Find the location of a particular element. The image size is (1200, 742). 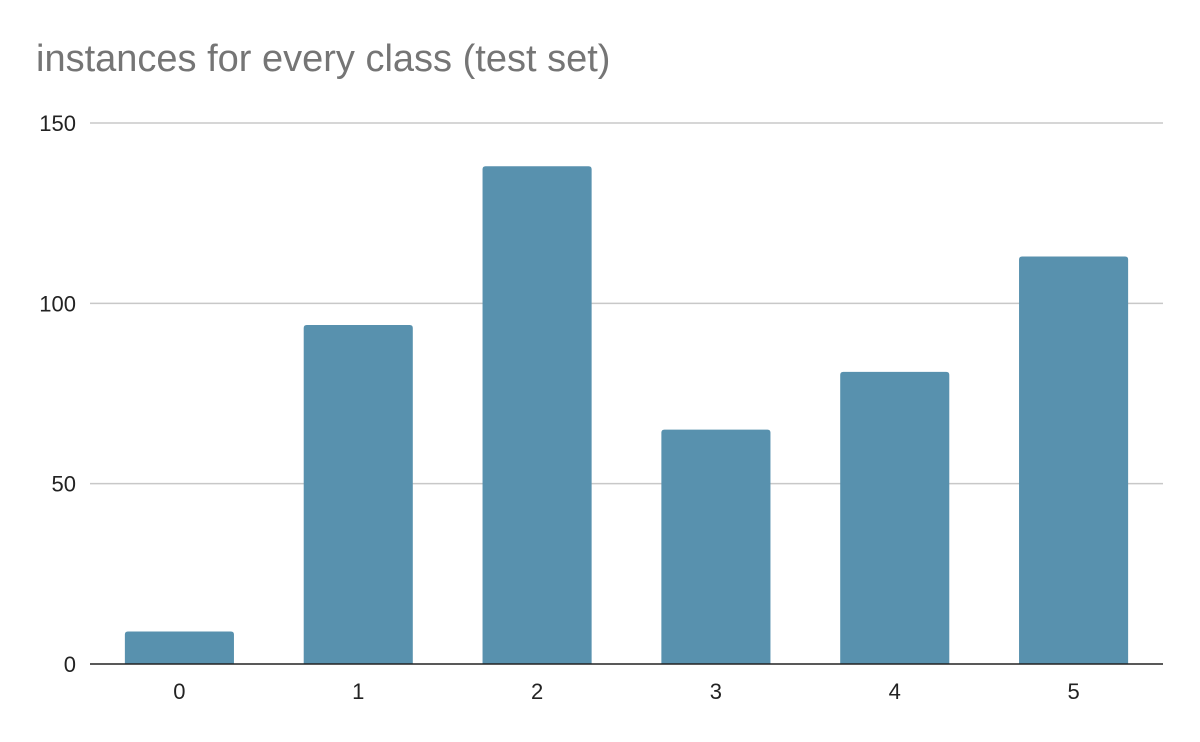

x-tick-label: 5 is located at coordinates (1073, 691).